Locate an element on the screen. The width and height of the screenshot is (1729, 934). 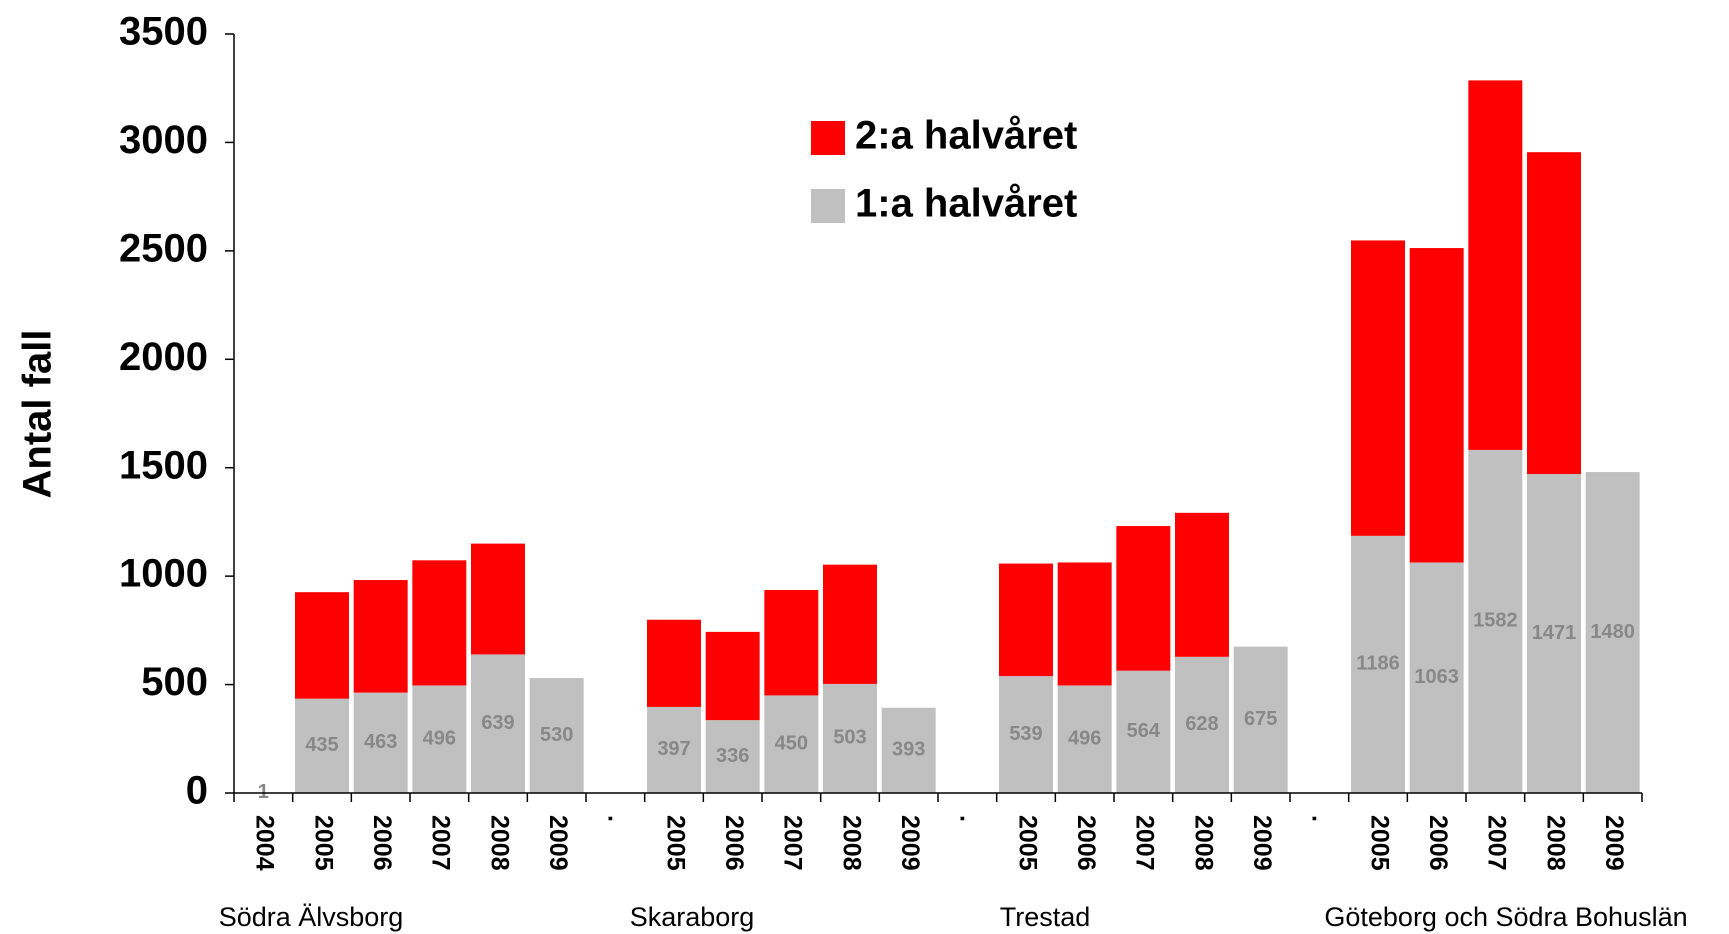
group-label: Södra Älvsborg is located at coordinates (311, 917).